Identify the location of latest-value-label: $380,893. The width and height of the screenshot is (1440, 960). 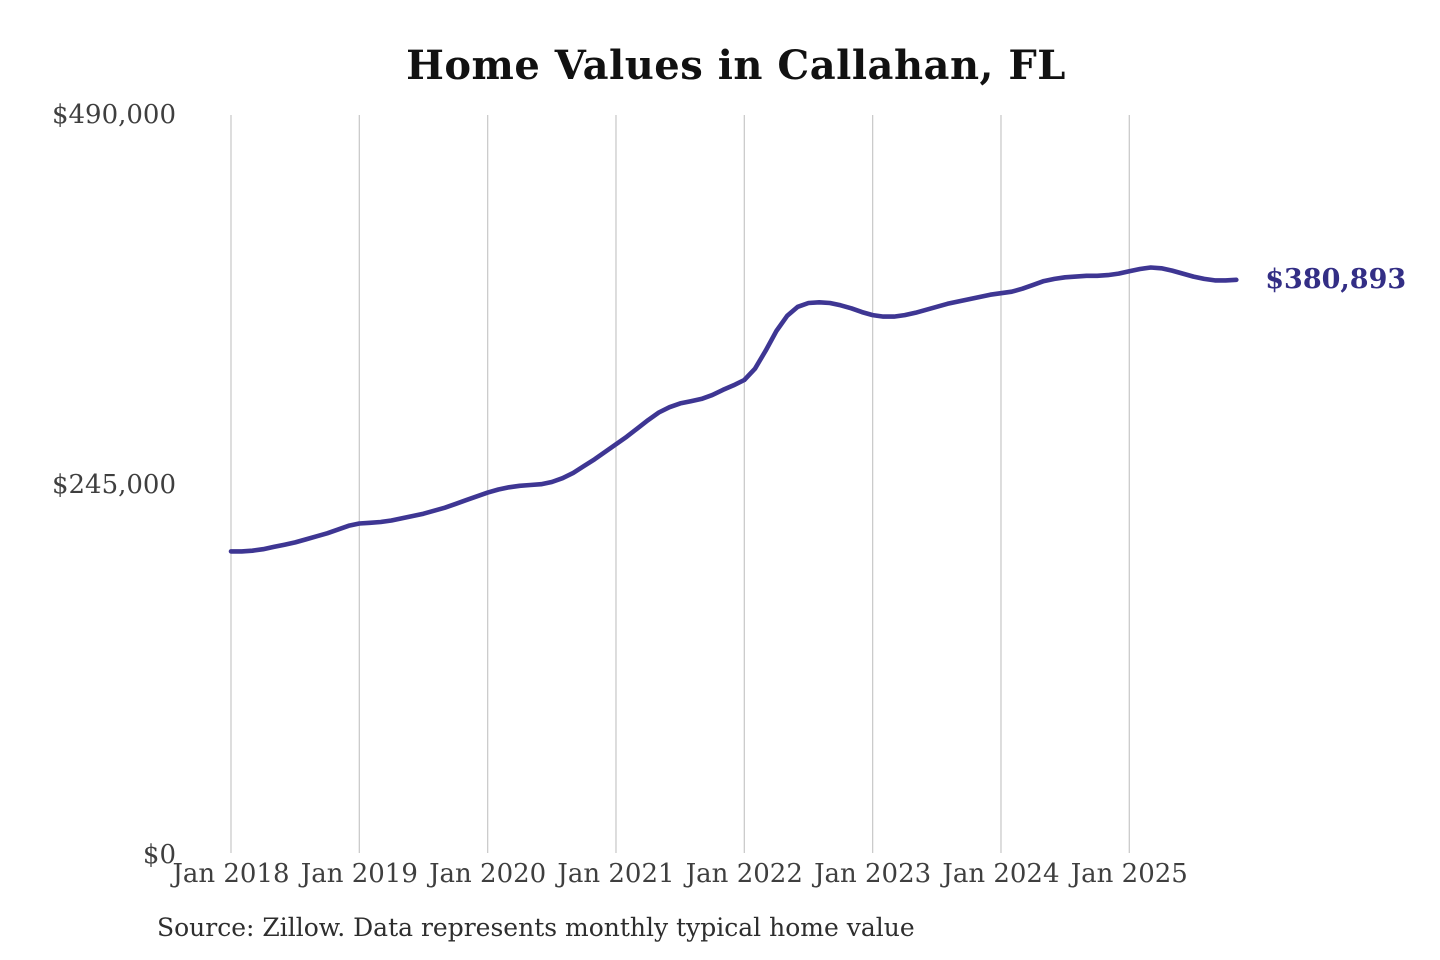
(1336, 279).